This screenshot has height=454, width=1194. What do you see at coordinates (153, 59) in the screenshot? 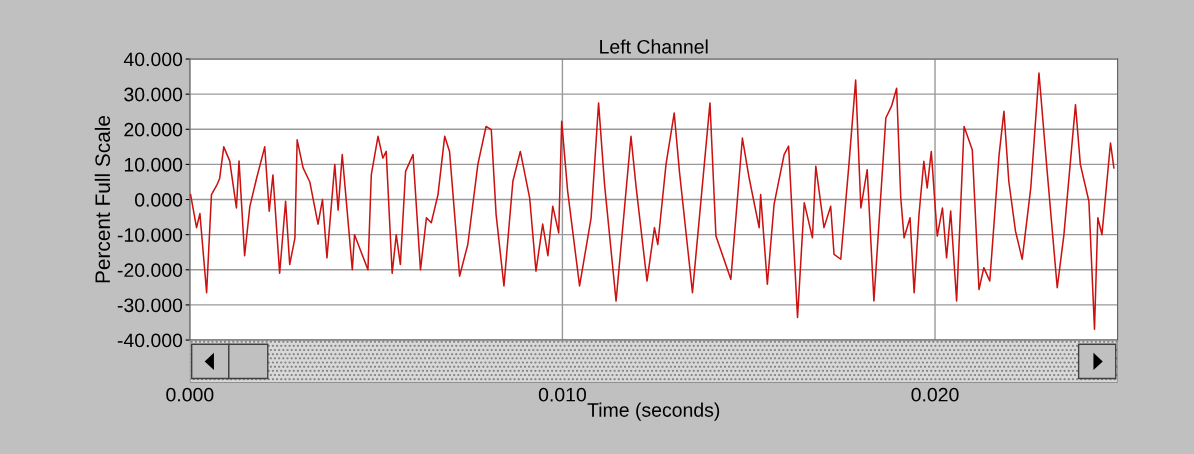
I see `y-tick-label: 40.000` at bounding box center [153, 59].